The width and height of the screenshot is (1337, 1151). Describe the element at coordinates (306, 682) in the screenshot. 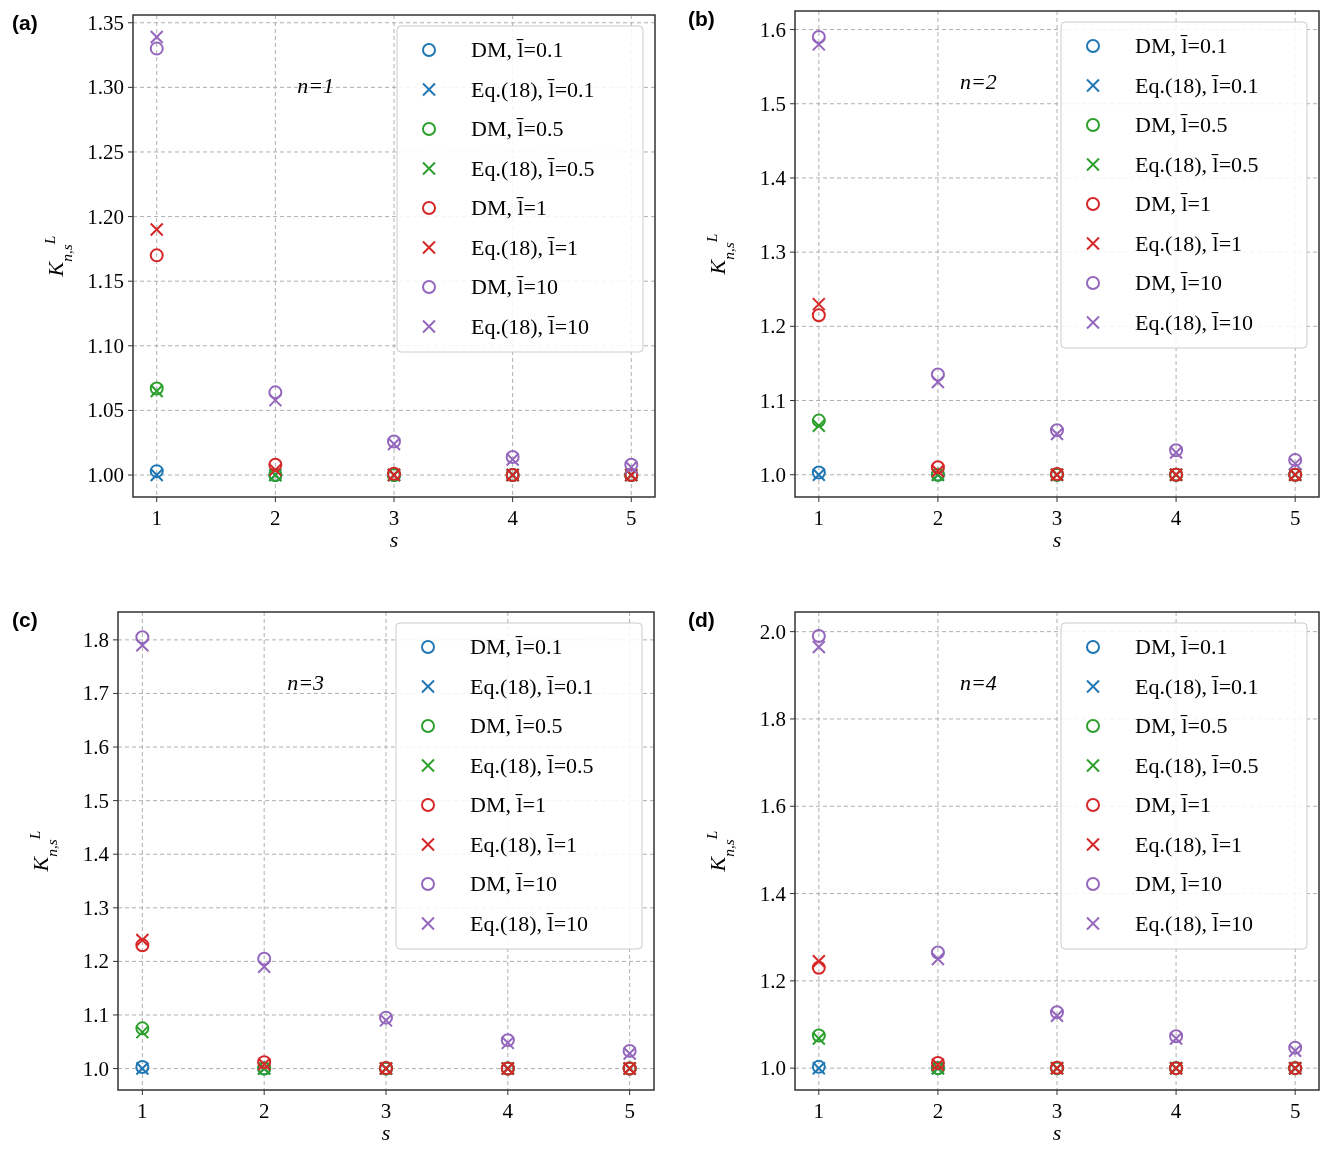

I see `annotation: n=3` at that location.